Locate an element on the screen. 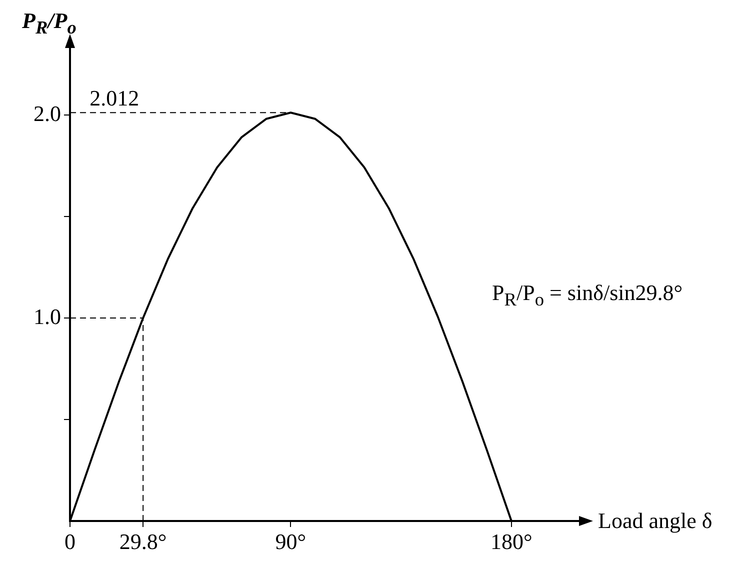  x-tick-label: 29.8° is located at coordinates (143, 541).